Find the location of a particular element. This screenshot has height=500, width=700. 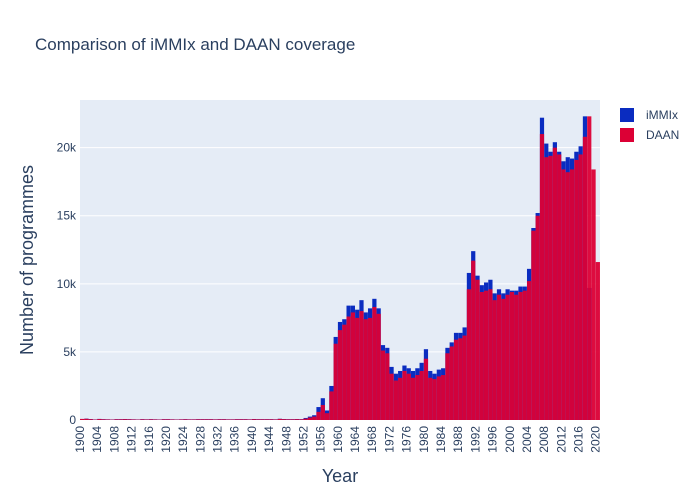

bar-daan-1981 is located at coordinates (430, 398).